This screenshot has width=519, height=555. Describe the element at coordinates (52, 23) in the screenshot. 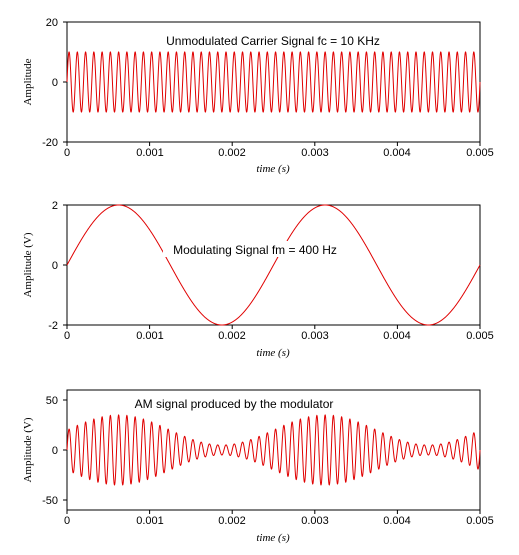

I see `y-tick-label: 20` at that location.